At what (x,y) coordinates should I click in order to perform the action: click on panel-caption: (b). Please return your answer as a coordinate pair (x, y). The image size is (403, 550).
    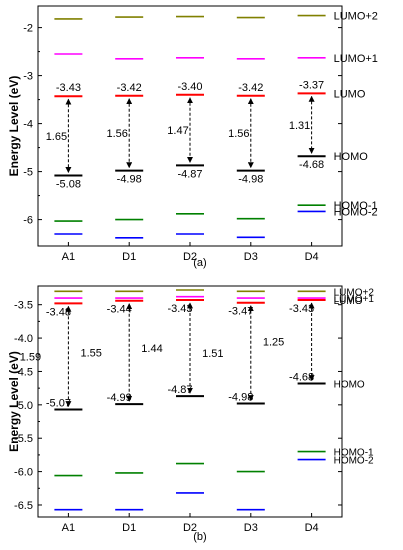
    Looking at the image, I should click on (199, 537).